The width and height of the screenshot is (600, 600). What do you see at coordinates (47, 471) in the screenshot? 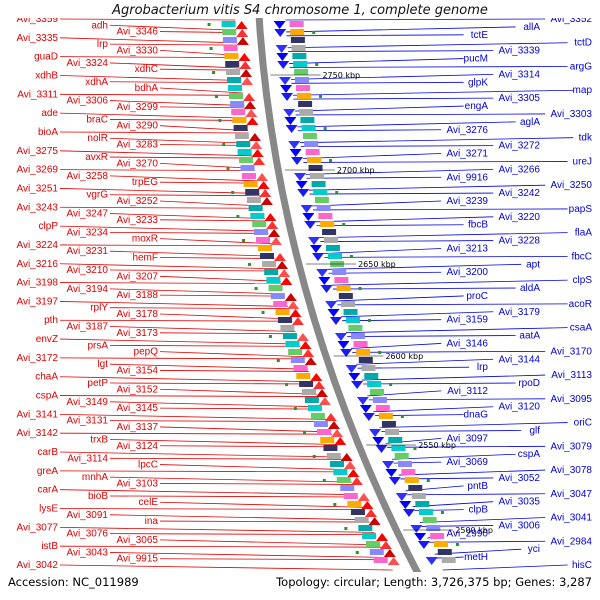
I see `gene-label-left: greA` at bounding box center [47, 471].